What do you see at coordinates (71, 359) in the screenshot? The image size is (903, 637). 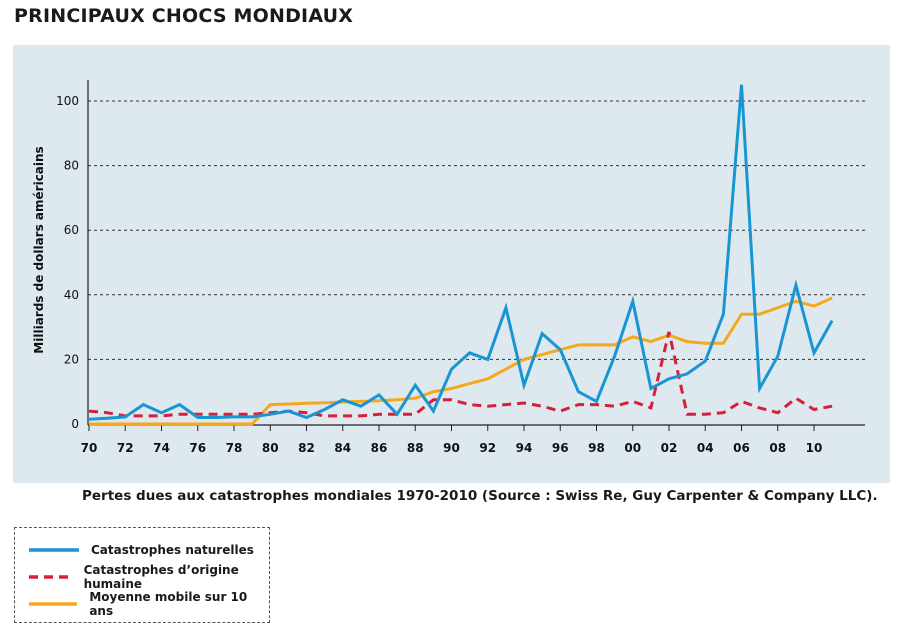 I see `y-tick-label: 20` at bounding box center [71, 359].